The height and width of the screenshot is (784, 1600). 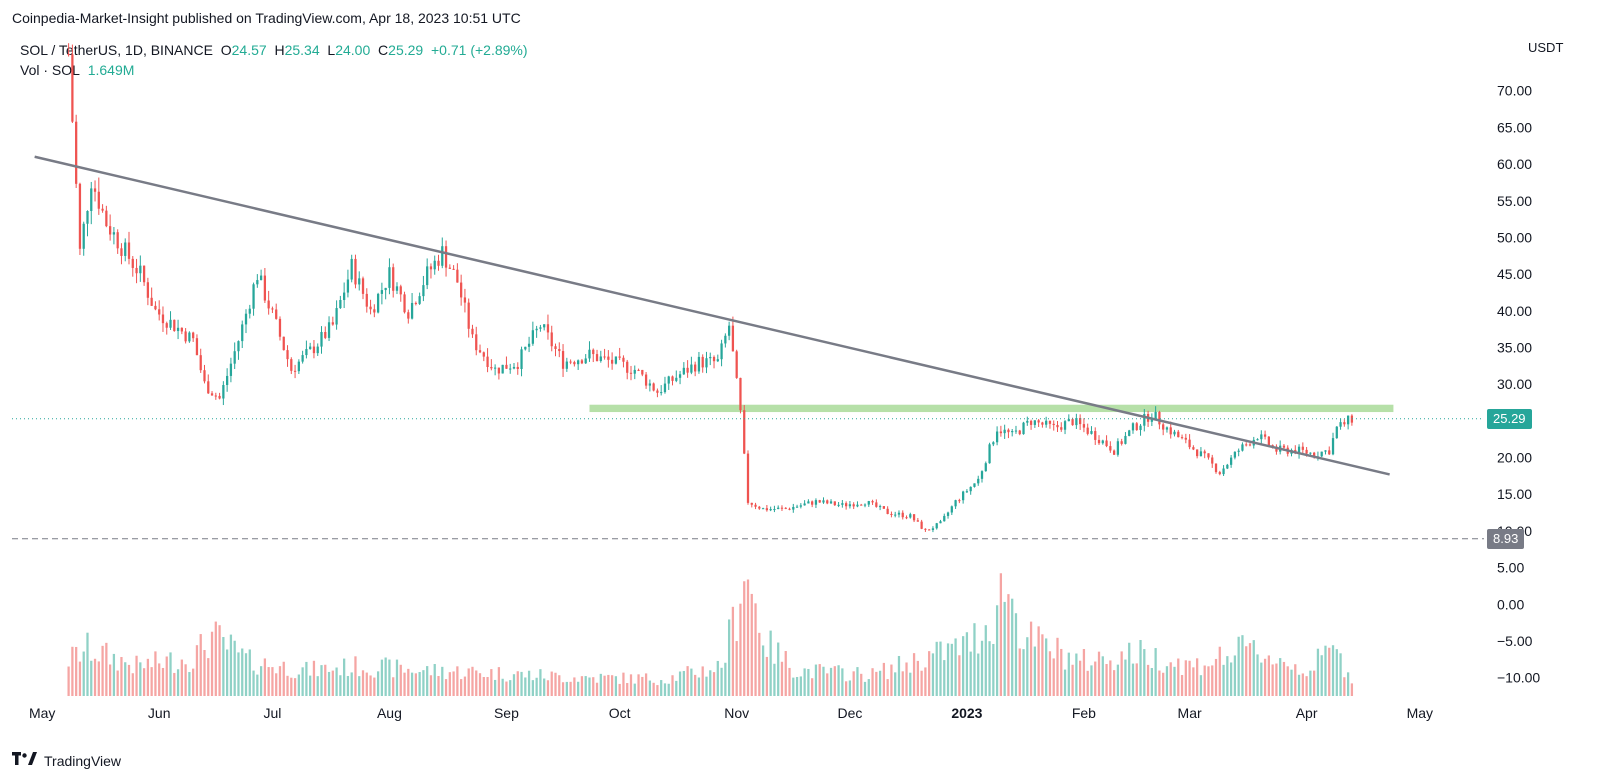 I want to click on brand-name: TradingView, so click(x=83, y=760).